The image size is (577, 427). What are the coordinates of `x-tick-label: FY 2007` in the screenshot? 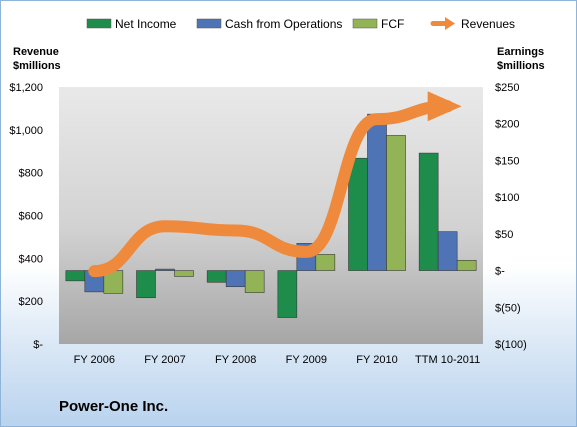 It's located at (164, 360).